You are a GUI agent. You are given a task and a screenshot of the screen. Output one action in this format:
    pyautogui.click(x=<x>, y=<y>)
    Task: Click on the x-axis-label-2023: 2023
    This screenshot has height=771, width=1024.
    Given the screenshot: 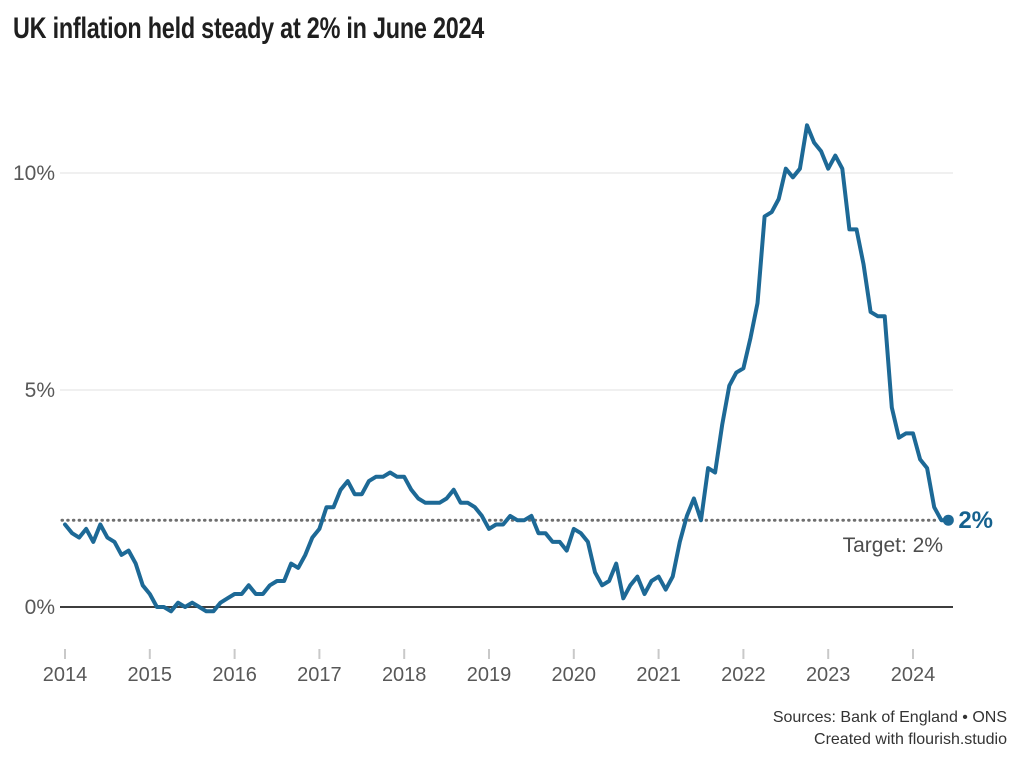 What is the action you would take?
    pyautogui.click(x=828, y=675)
    